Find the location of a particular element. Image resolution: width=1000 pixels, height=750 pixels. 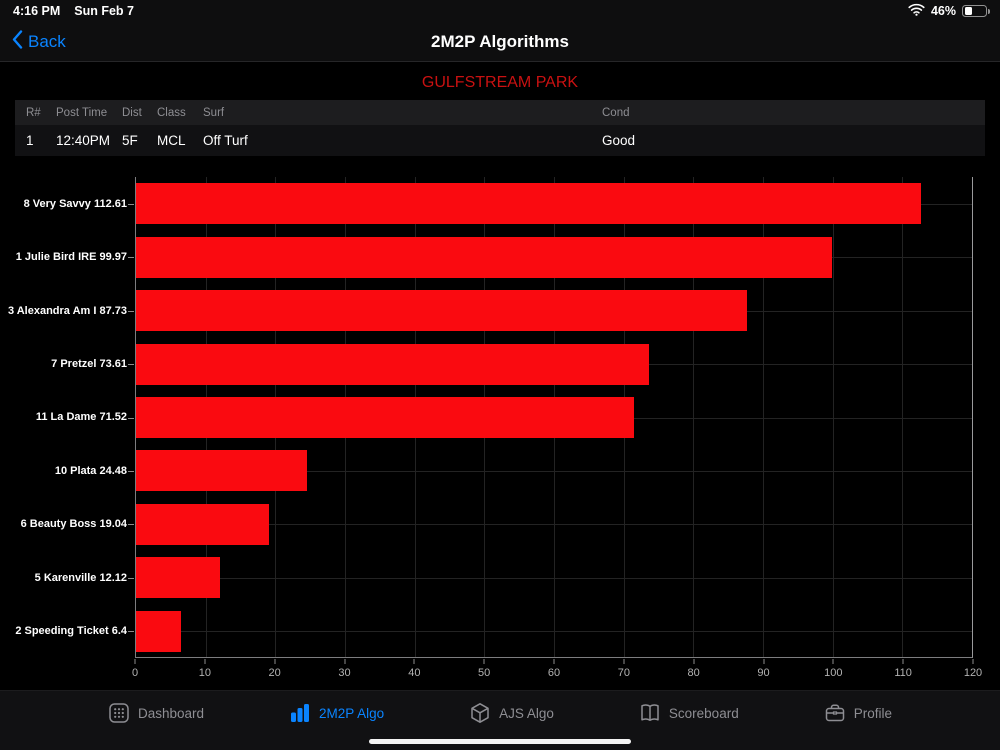

race-table-header: R# Post Time Dist Class Surf Cond is located at coordinates (500, 112).